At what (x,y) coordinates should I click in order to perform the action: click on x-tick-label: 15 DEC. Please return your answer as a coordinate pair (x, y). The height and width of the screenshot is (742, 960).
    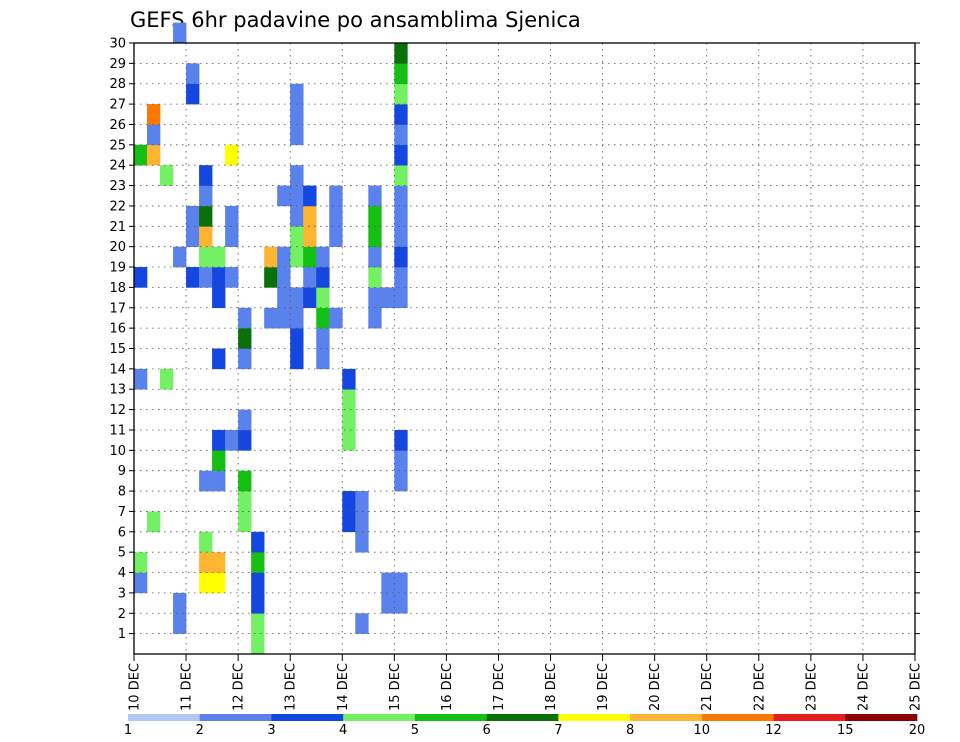
    Looking at the image, I should click on (395, 687).